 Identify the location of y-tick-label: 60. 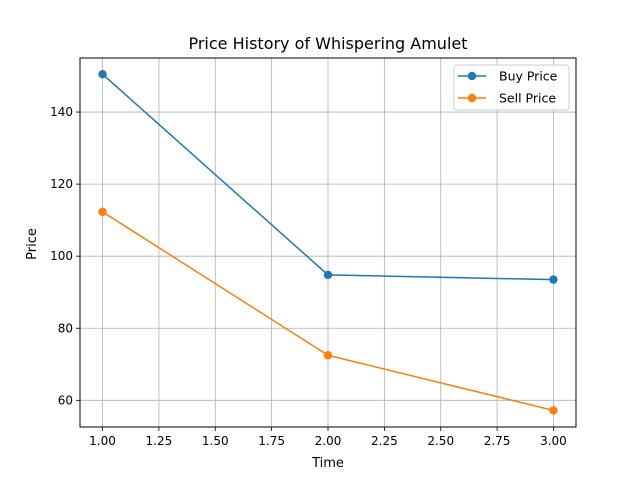
(65, 400).